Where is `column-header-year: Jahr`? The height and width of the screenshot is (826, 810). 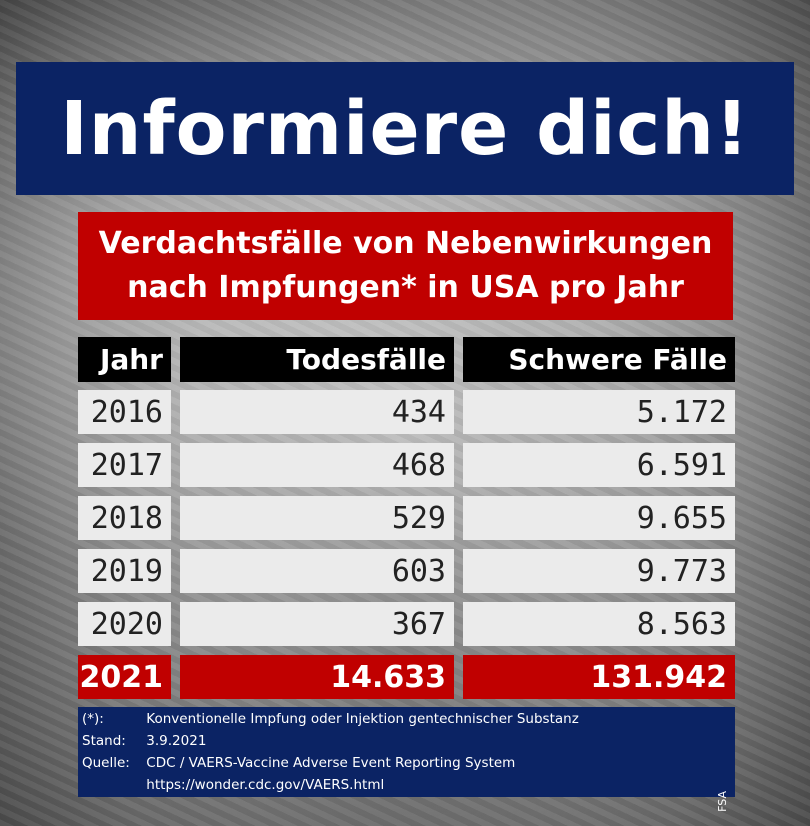 column-header-year: Jahr is located at coordinates (124, 359).